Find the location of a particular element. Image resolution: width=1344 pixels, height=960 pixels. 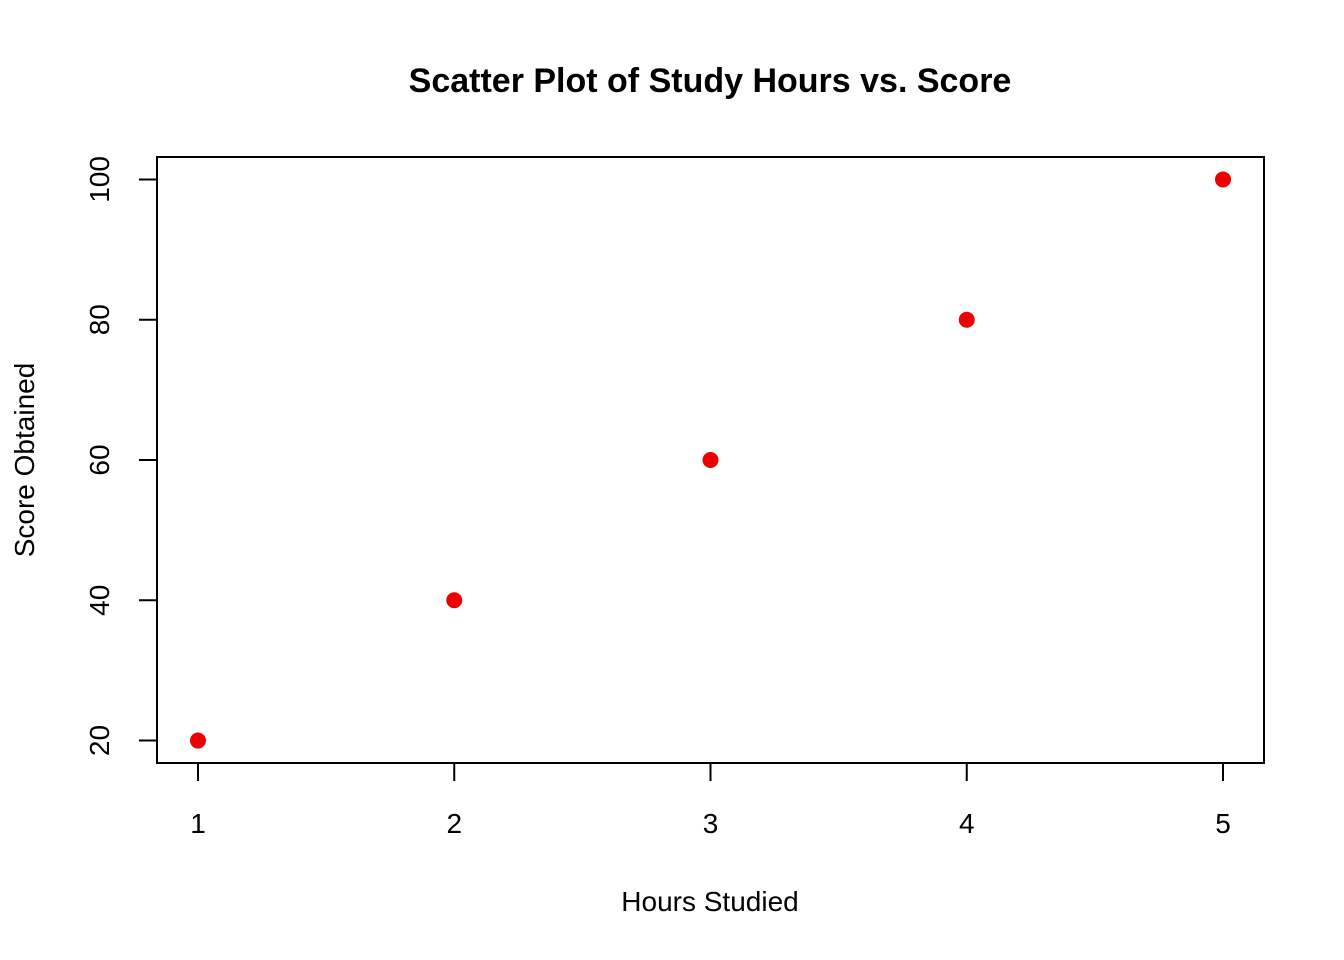

y-tick-label: 40 is located at coordinates (99, 600).